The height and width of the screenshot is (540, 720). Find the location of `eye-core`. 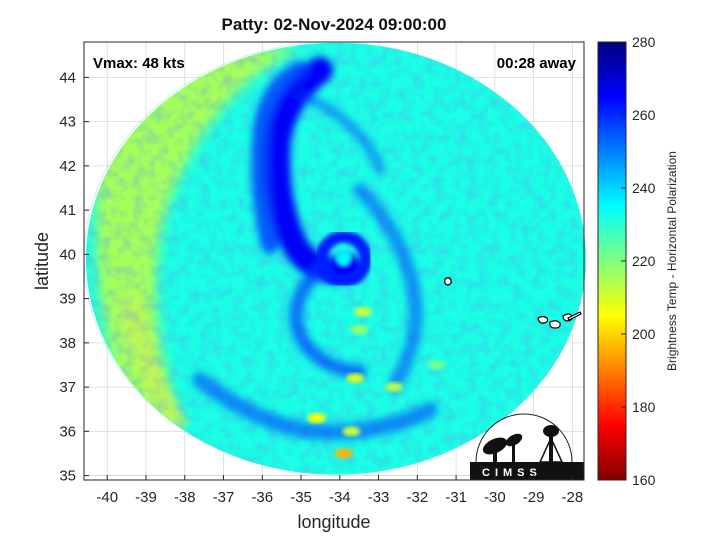

eye-core is located at coordinates (343, 258).